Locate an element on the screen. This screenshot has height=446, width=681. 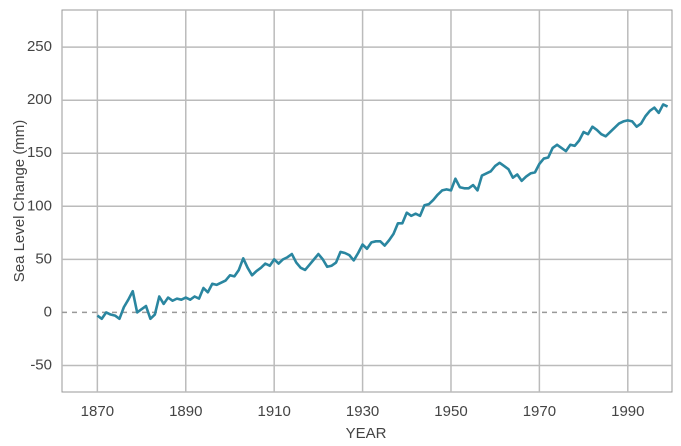
x-tick-label: 1890 is located at coordinates (185, 411).